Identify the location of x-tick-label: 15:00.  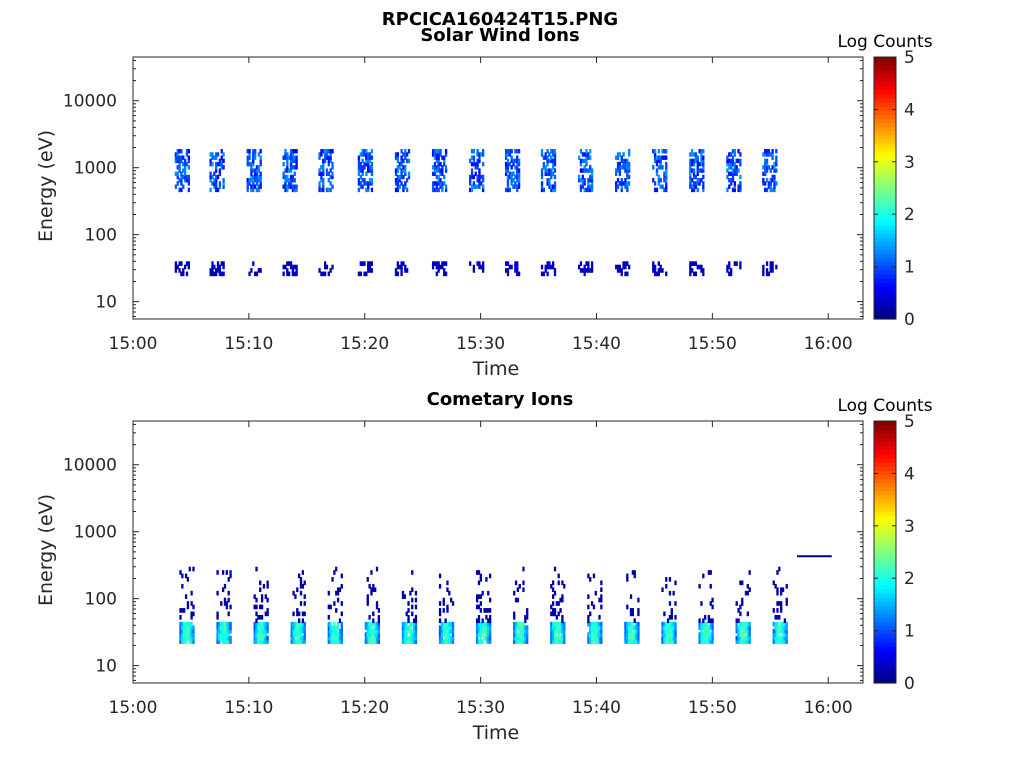
(133, 344).